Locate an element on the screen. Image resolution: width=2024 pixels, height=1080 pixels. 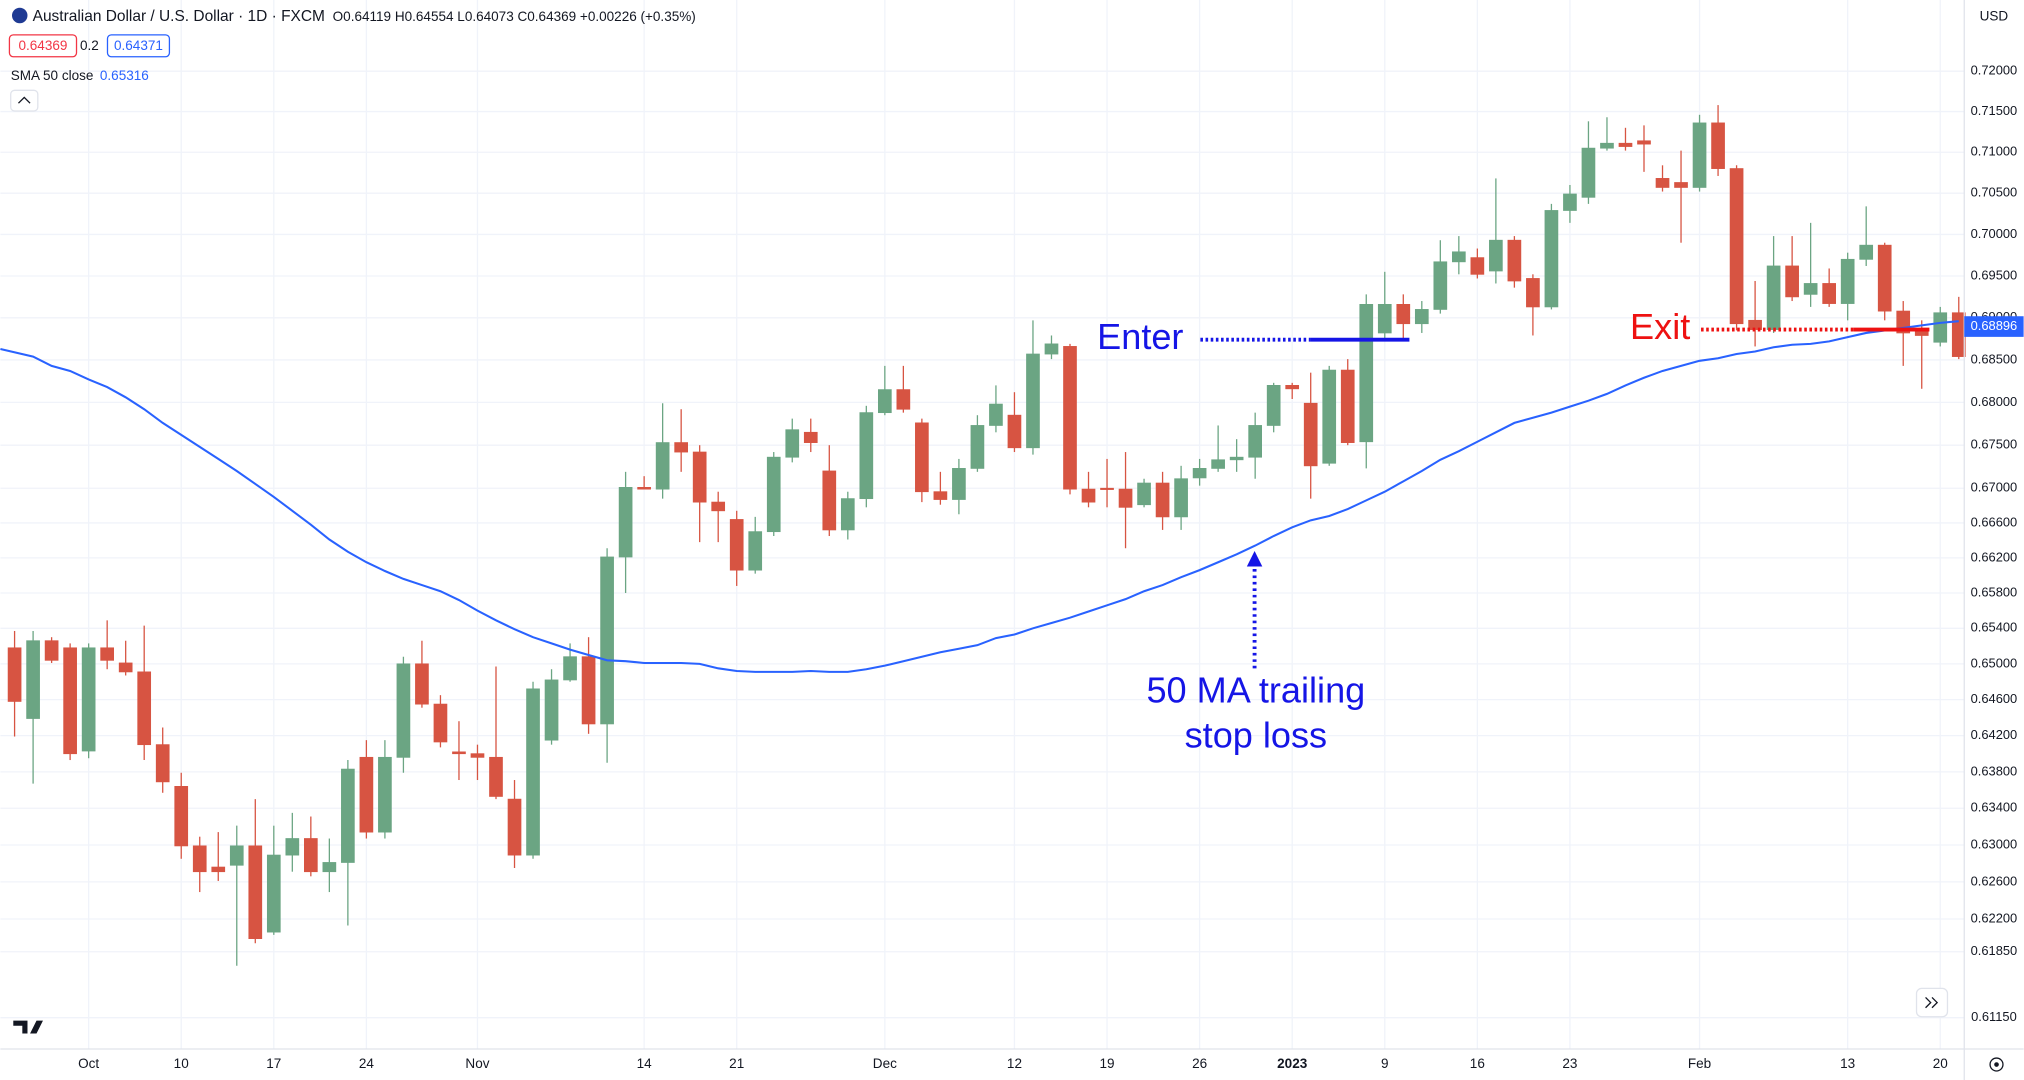
ma-label: stop loss is located at coordinates (1256, 735).